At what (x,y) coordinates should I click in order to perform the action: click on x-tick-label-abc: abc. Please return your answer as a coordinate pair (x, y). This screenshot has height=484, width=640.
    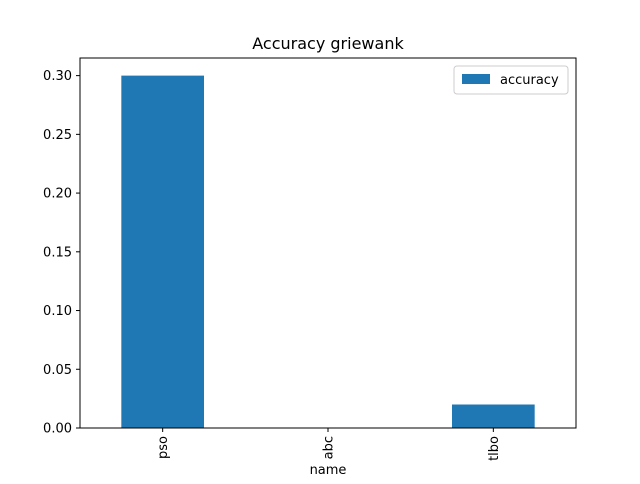
    Looking at the image, I should click on (329, 447).